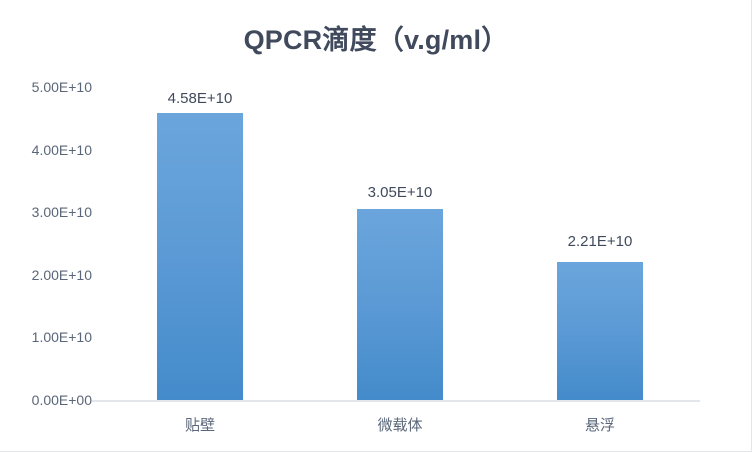 The height and width of the screenshot is (452, 752). What do you see at coordinates (200, 98) in the screenshot?
I see `bar-value-label: 4.58E+10` at bounding box center [200, 98].